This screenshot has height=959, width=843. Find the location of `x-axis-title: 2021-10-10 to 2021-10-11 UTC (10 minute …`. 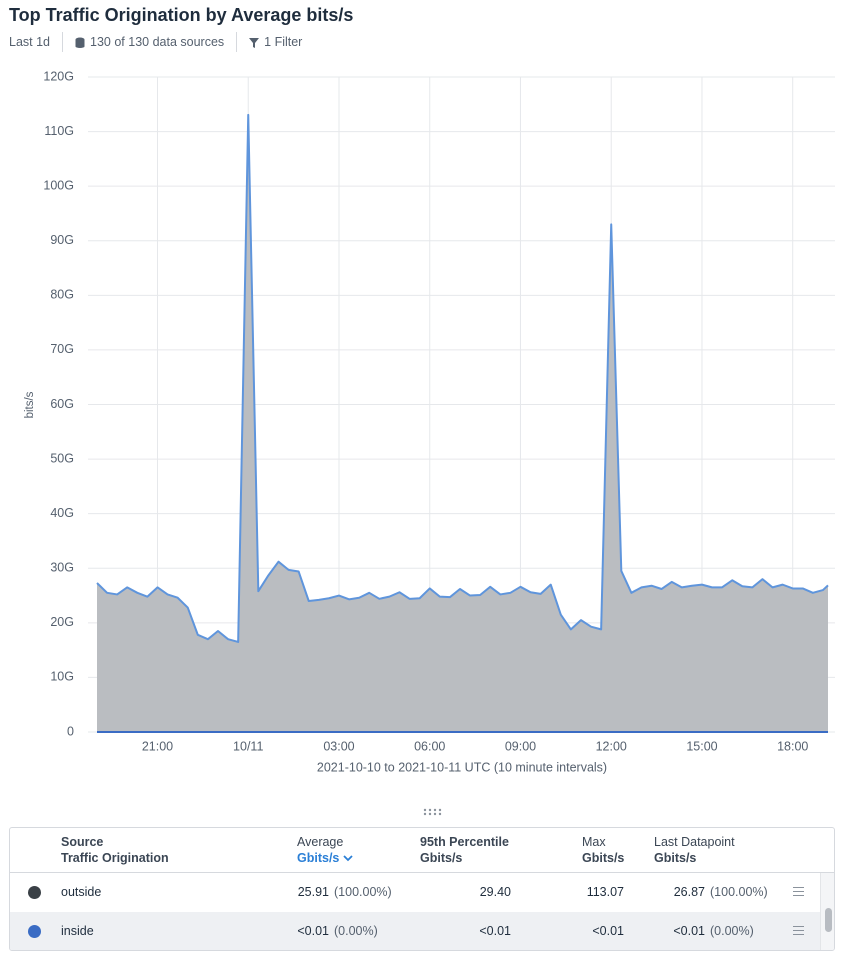

x-axis-title: 2021-10-10 to 2021-10-11 UTC (10 minute … is located at coordinates (462, 767).